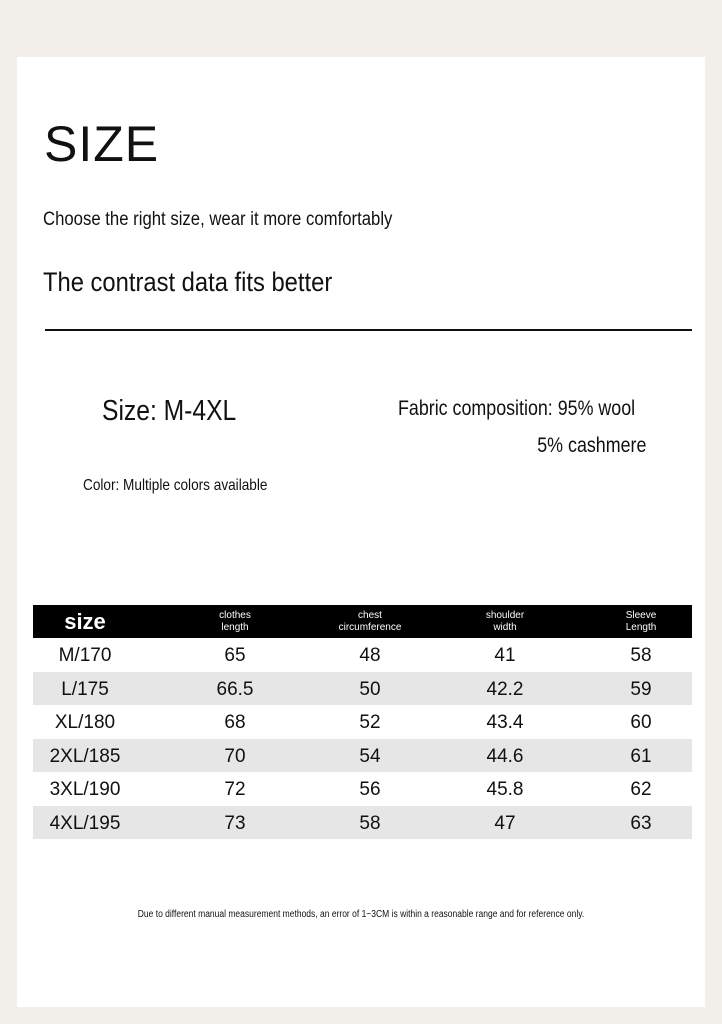  What do you see at coordinates (235, 655) in the screenshot?
I see `table-cell: 65` at bounding box center [235, 655].